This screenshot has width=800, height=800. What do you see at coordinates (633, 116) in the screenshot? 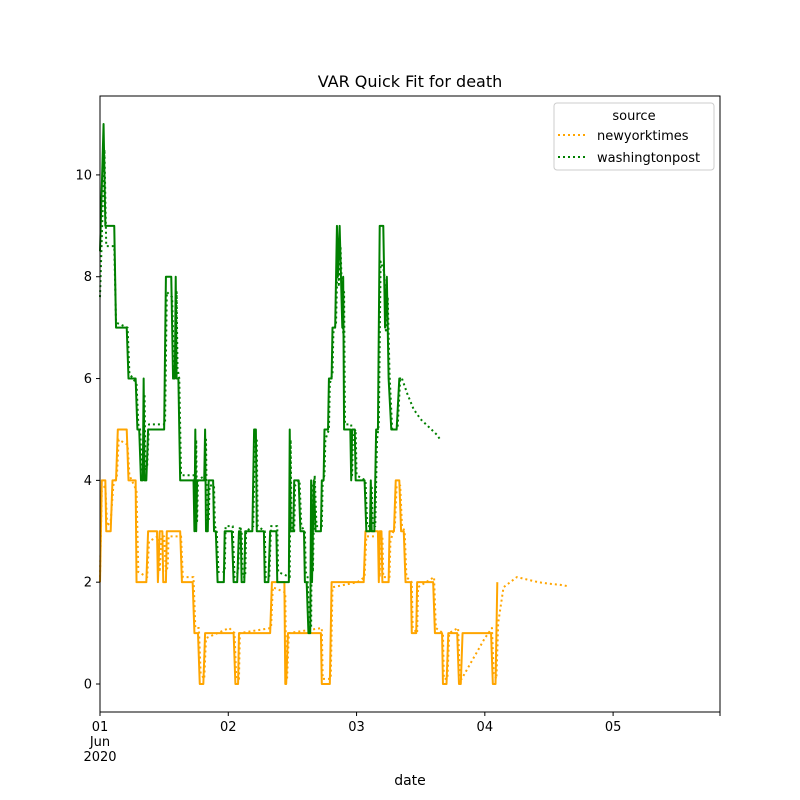
I see `legend-title: source` at bounding box center [633, 116].